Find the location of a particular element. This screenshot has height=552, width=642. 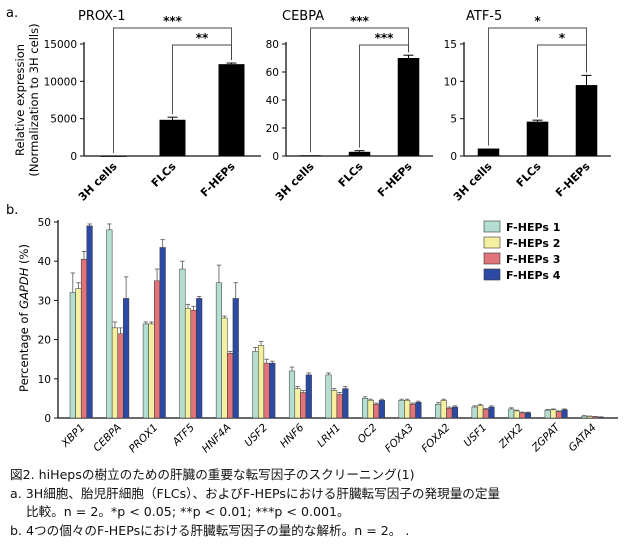

y-tick-label: 60 is located at coordinates (272, 73).